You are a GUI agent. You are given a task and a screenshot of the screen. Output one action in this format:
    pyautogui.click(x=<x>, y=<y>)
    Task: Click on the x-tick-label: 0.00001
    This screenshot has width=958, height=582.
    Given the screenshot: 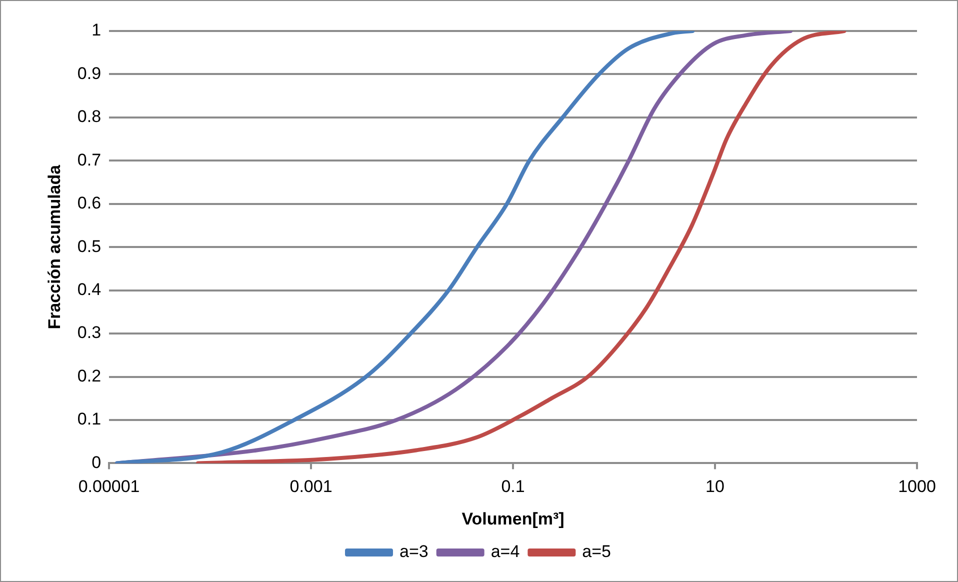 What is the action you would take?
    pyautogui.click(x=109, y=486)
    